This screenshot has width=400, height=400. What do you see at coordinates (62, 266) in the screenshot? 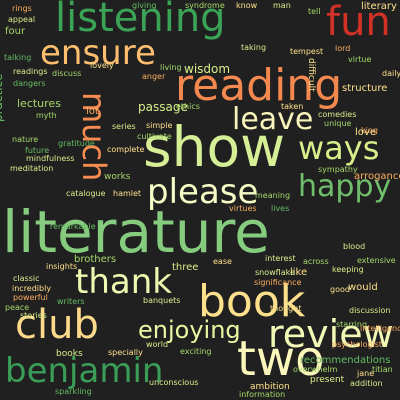
I see `word-insights: insights` at bounding box center [62, 266].